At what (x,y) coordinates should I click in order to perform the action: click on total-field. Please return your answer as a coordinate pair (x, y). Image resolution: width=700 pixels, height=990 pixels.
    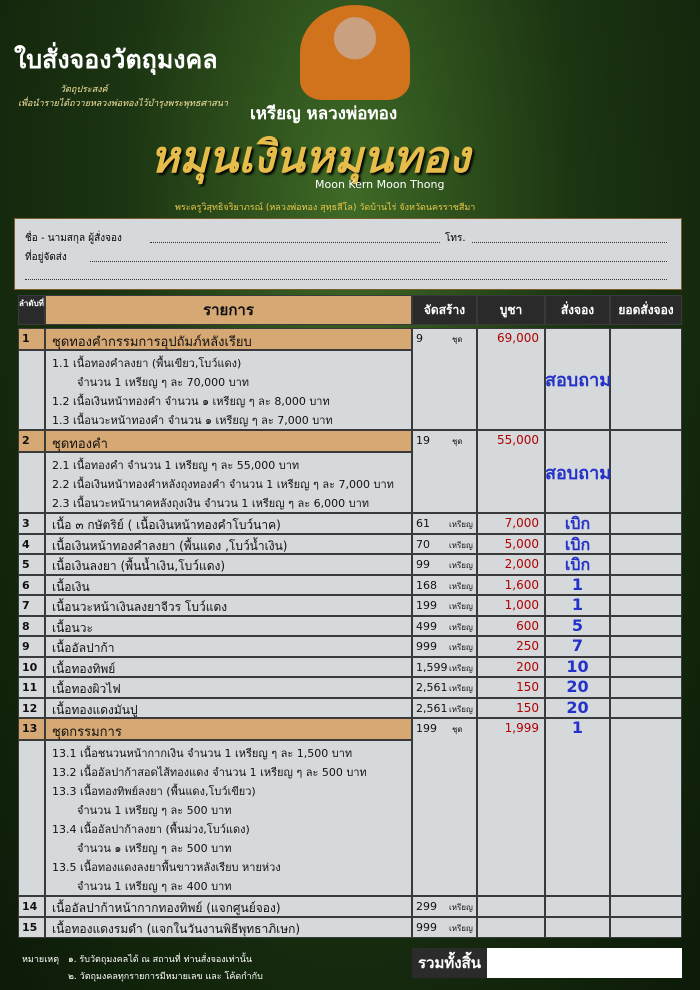
    Looking at the image, I should click on (584, 963).